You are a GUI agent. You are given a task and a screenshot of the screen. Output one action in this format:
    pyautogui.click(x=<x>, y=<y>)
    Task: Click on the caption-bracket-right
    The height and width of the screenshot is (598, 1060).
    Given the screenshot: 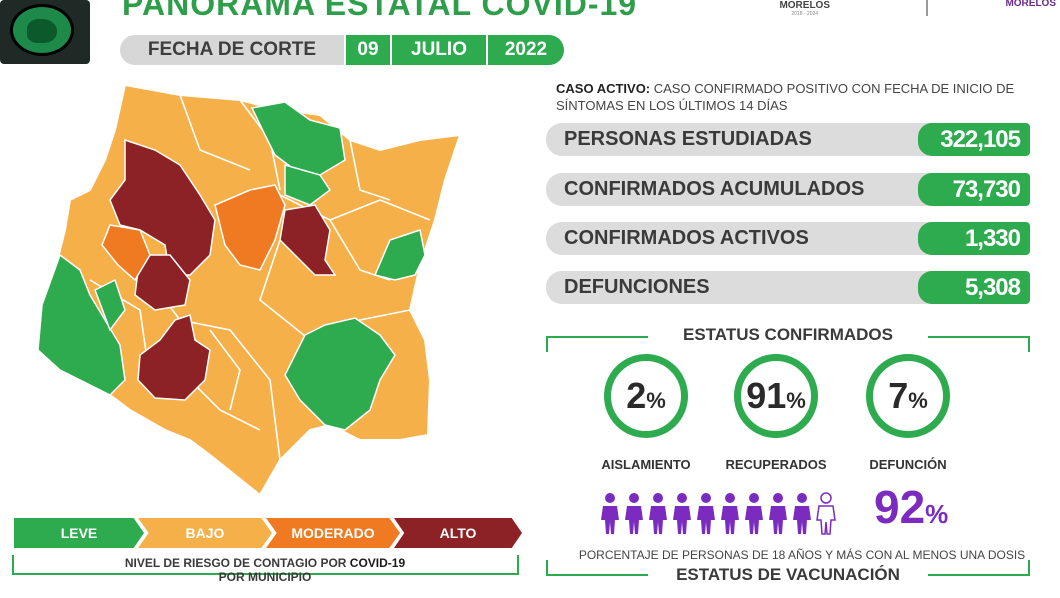 What is the action you would take?
    pyautogui.click(x=518, y=564)
    